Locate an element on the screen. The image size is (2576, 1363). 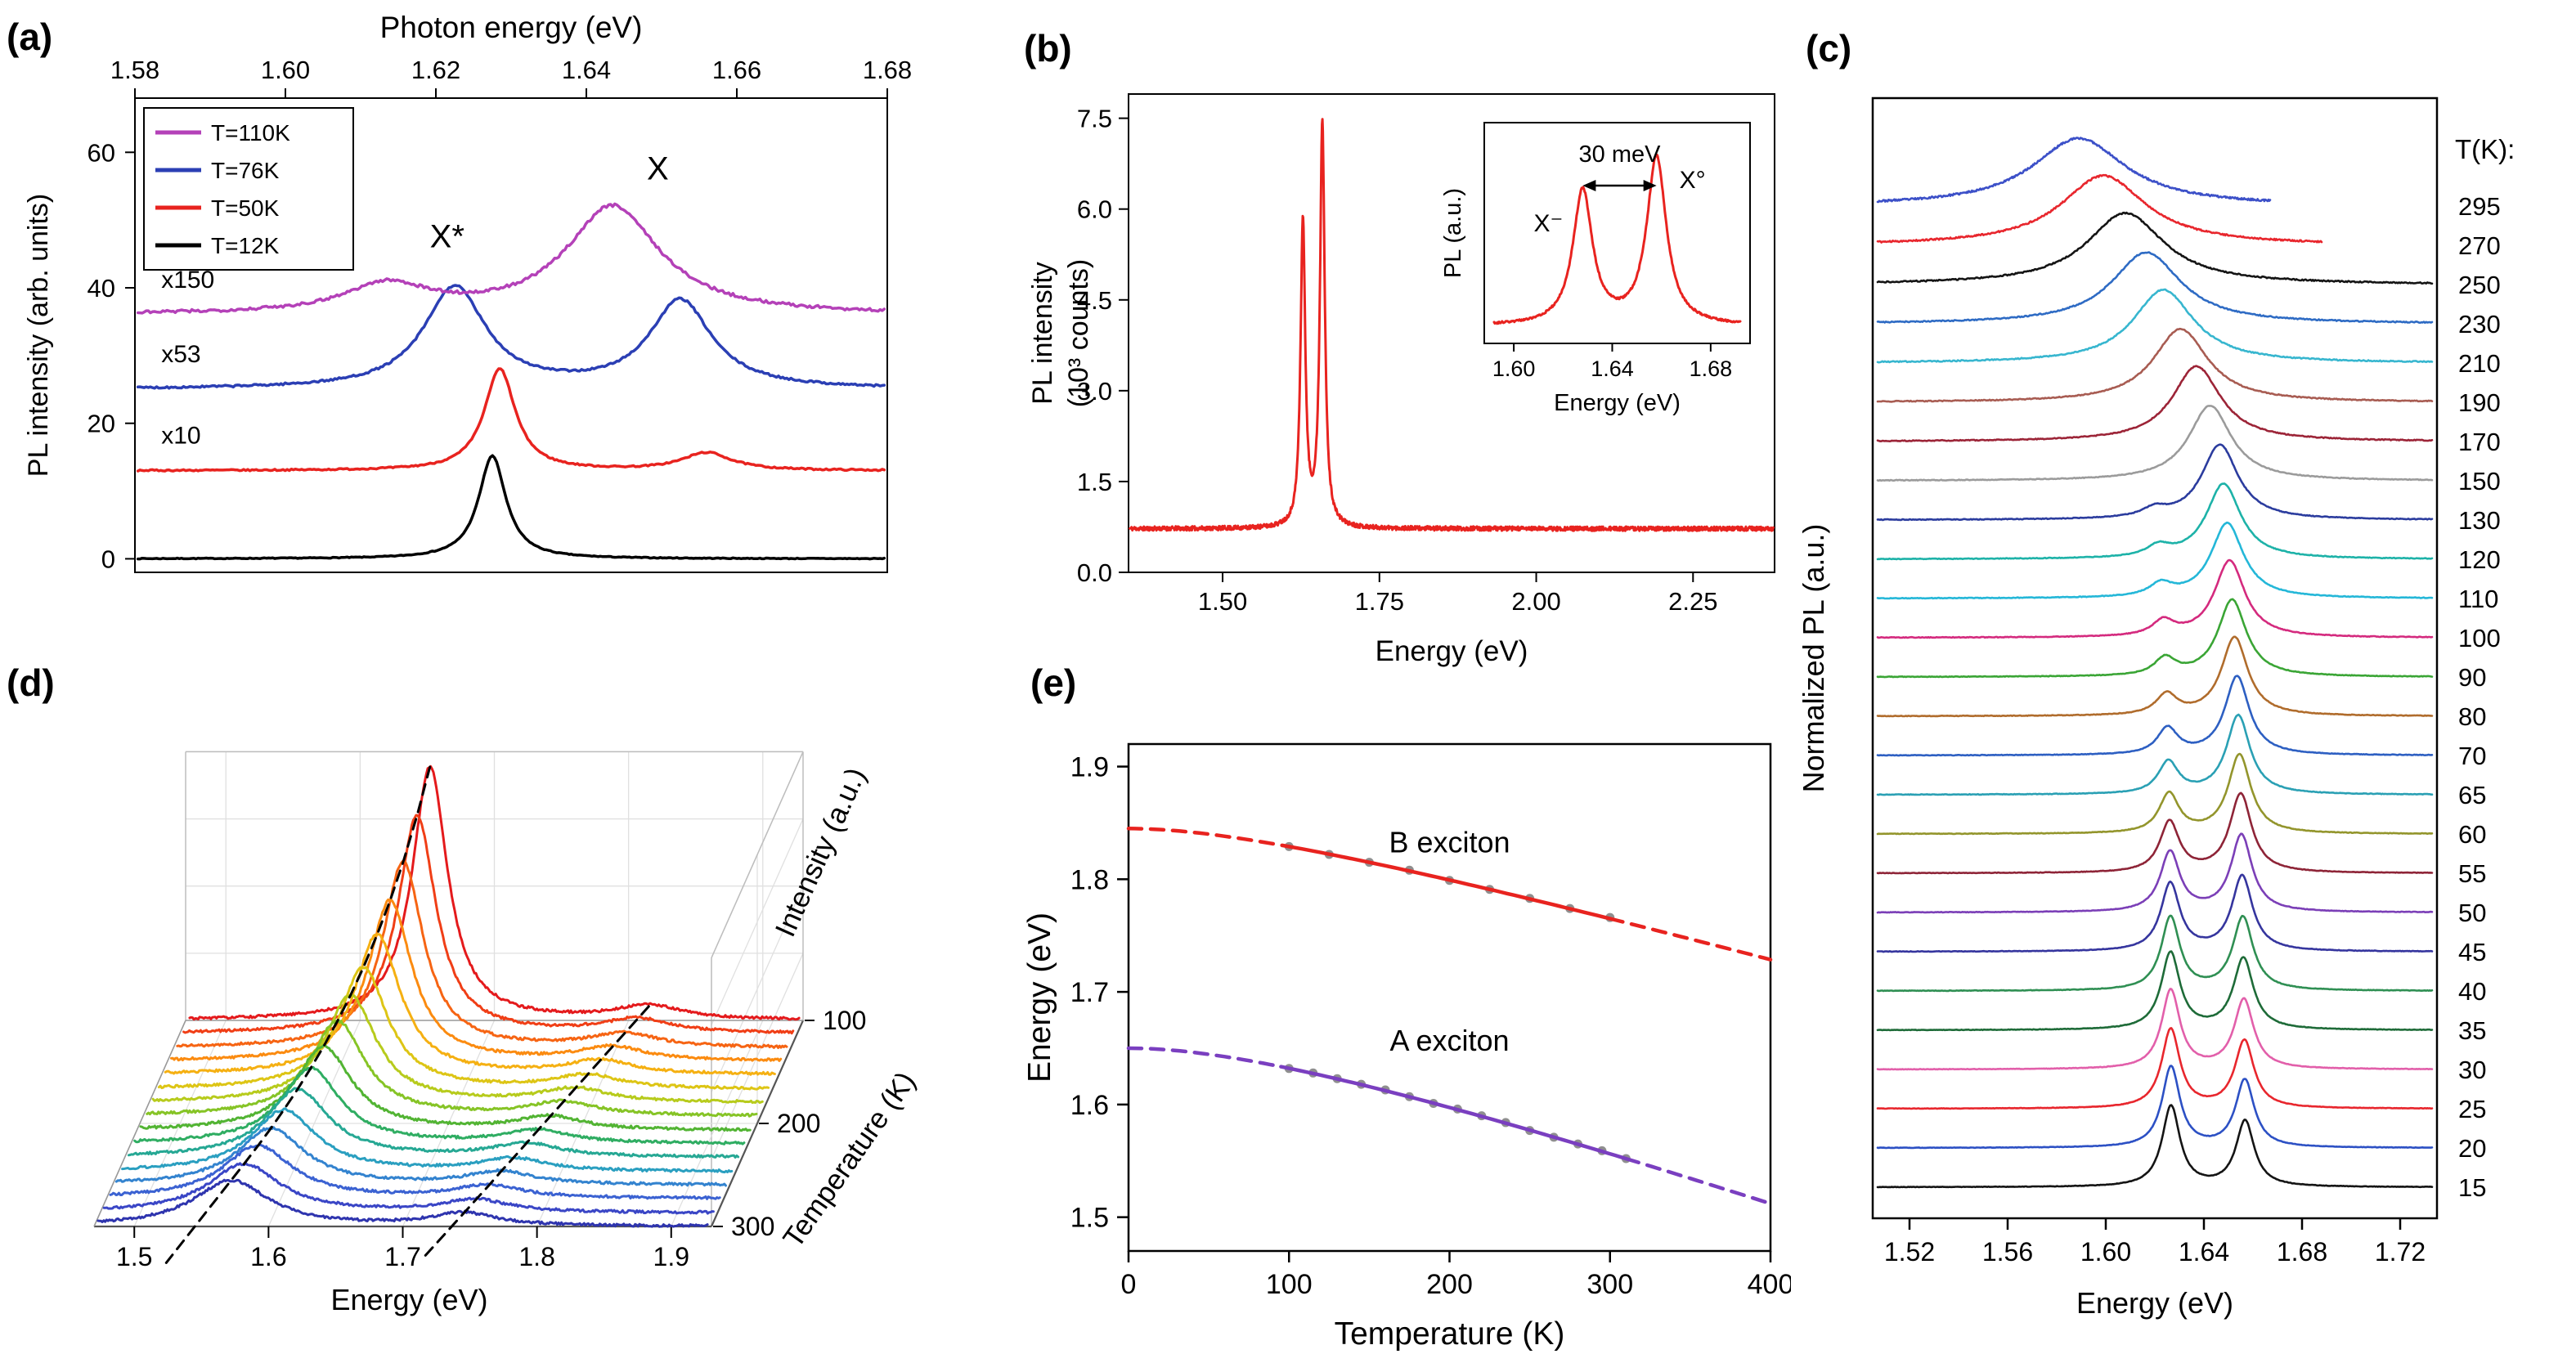
e-xtick-label: 200 is located at coordinates (1449, 1284).